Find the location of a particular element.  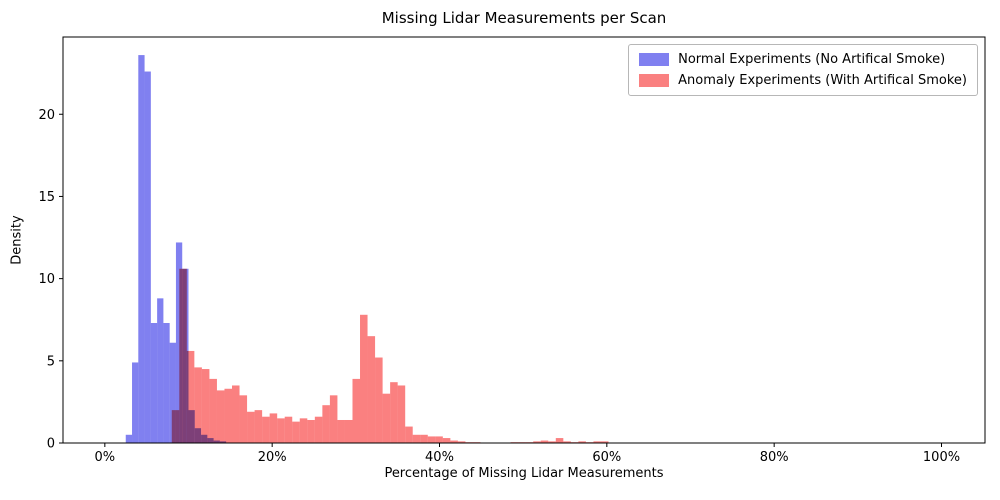

x-axis-label: Percentage of Missing Lidar Measurements is located at coordinates (524, 473).